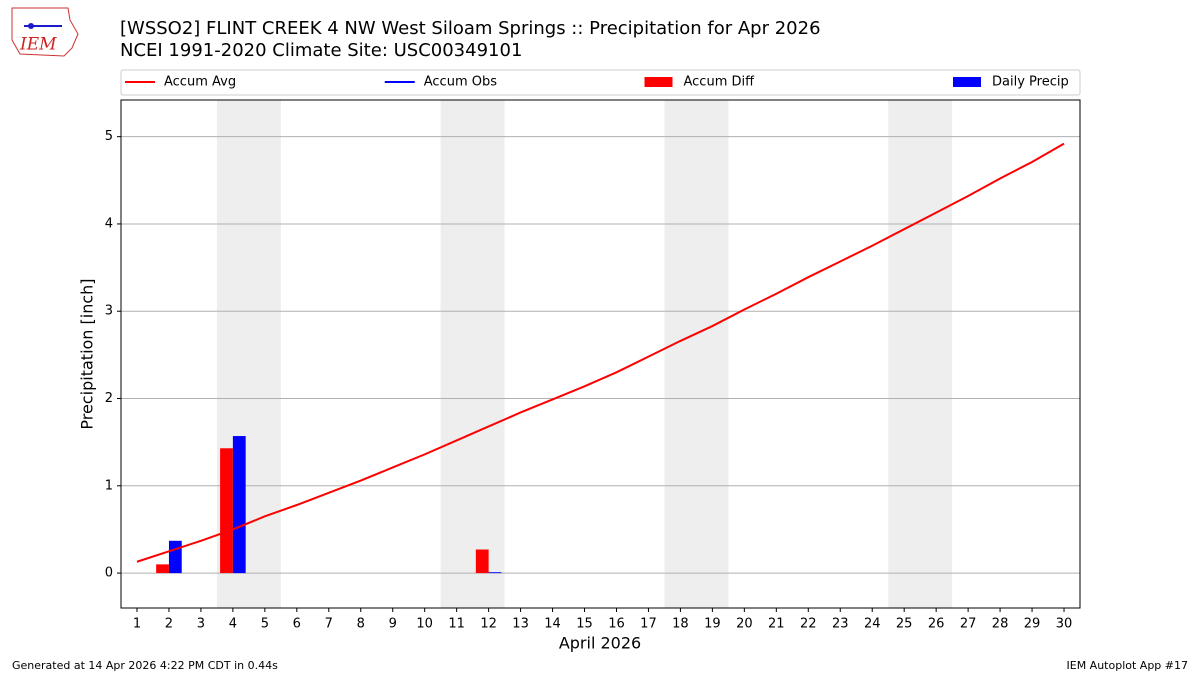 This screenshot has width=1200, height=675. I want to click on x-tick-label: 9, so click(393, 624).